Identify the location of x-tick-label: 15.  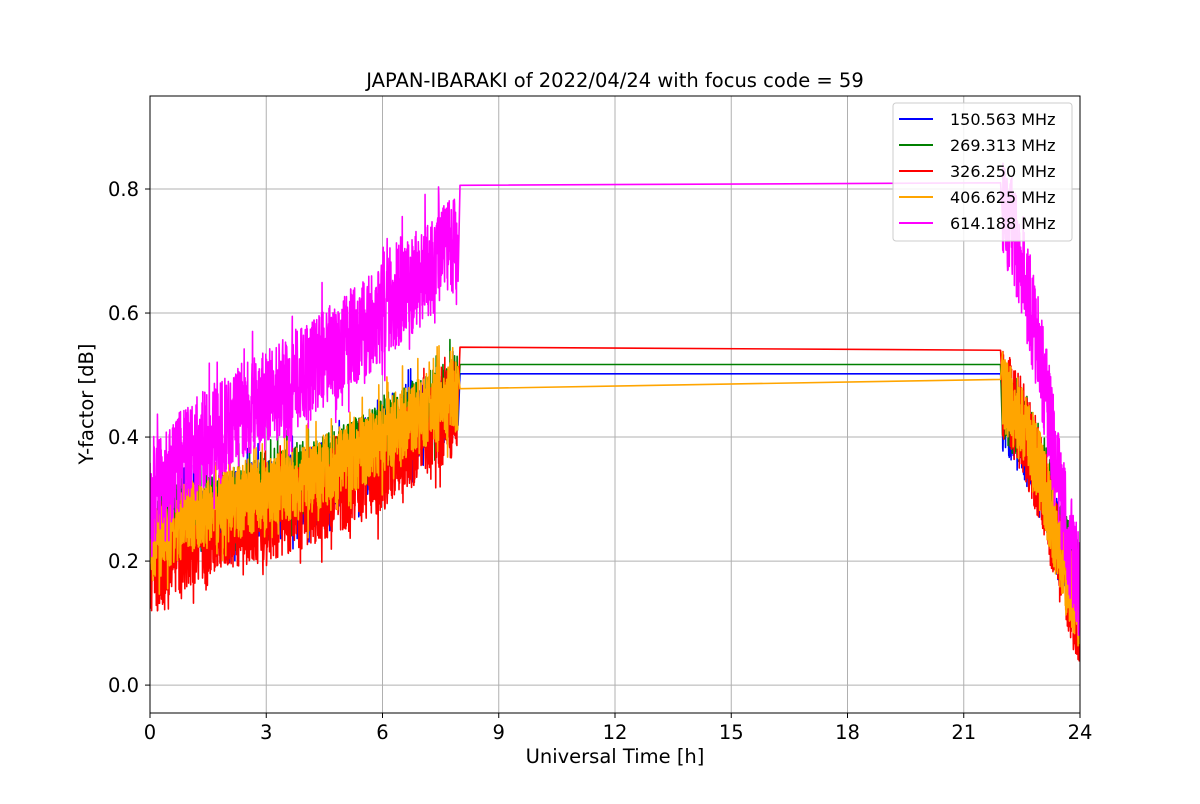
(731, 732).